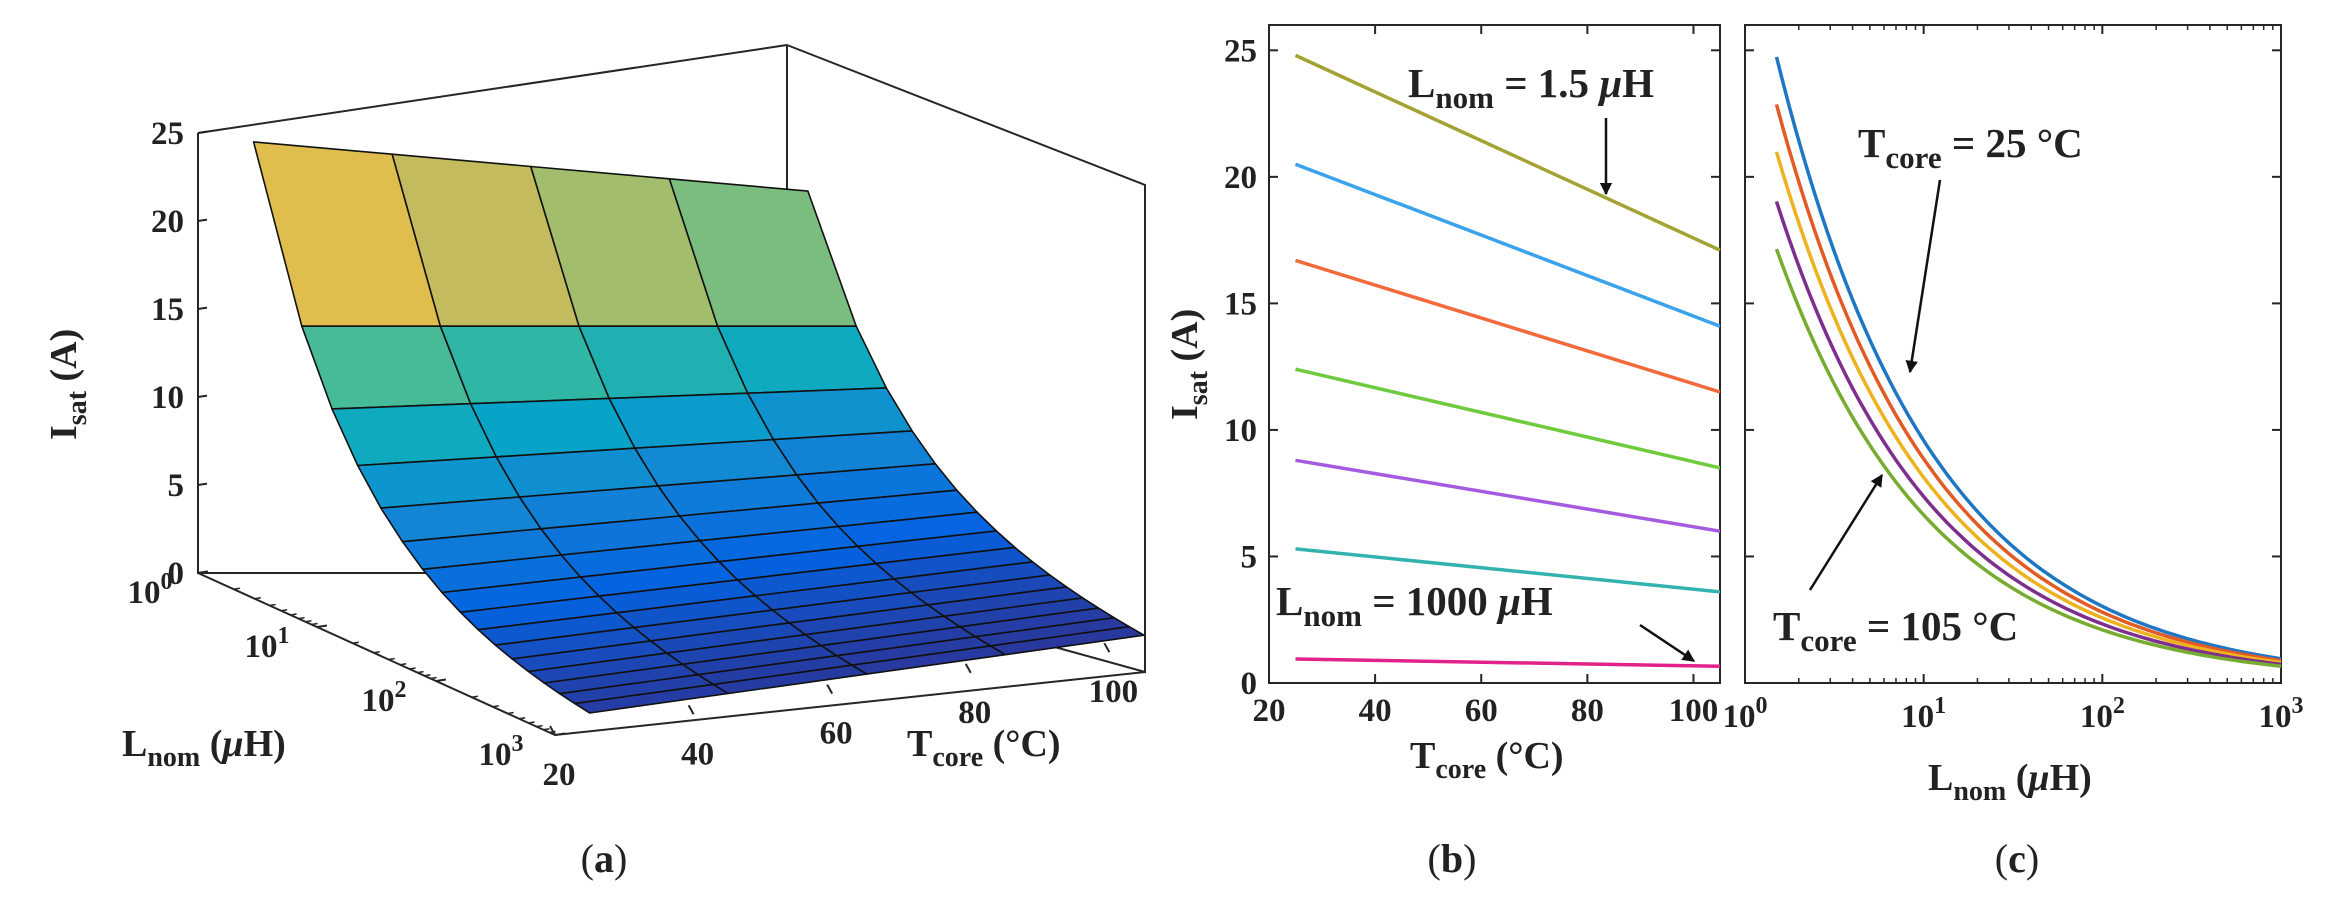 This screenshot has width=2328, height=898. What do you see at coordinates (1249, 684) in the screenshot?
I see `b-y-tick-label: 0` at bounding box center [1249, 684].